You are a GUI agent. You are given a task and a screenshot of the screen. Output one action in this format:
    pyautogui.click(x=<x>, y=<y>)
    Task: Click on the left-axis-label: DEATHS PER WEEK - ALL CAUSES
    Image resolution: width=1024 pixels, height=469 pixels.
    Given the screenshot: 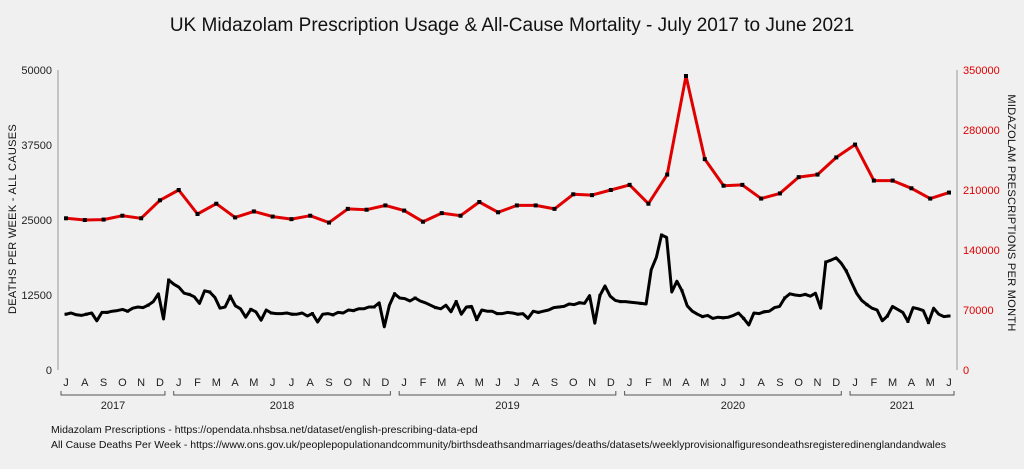 What is the action you would take?
    pyautogui.click(x=13, y=219)
    